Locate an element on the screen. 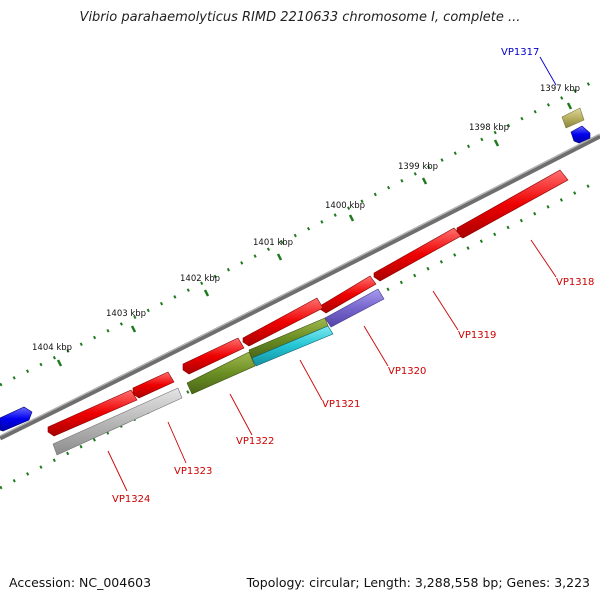 This screenshot has width=600, height=600. gene-right-edge-arrow is located at coordinates (580, 134).